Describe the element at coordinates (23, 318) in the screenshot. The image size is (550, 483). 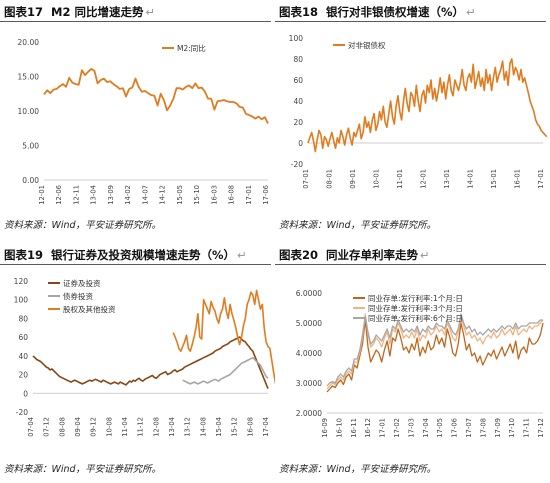
I see `y-tick-label: 80` at that location.